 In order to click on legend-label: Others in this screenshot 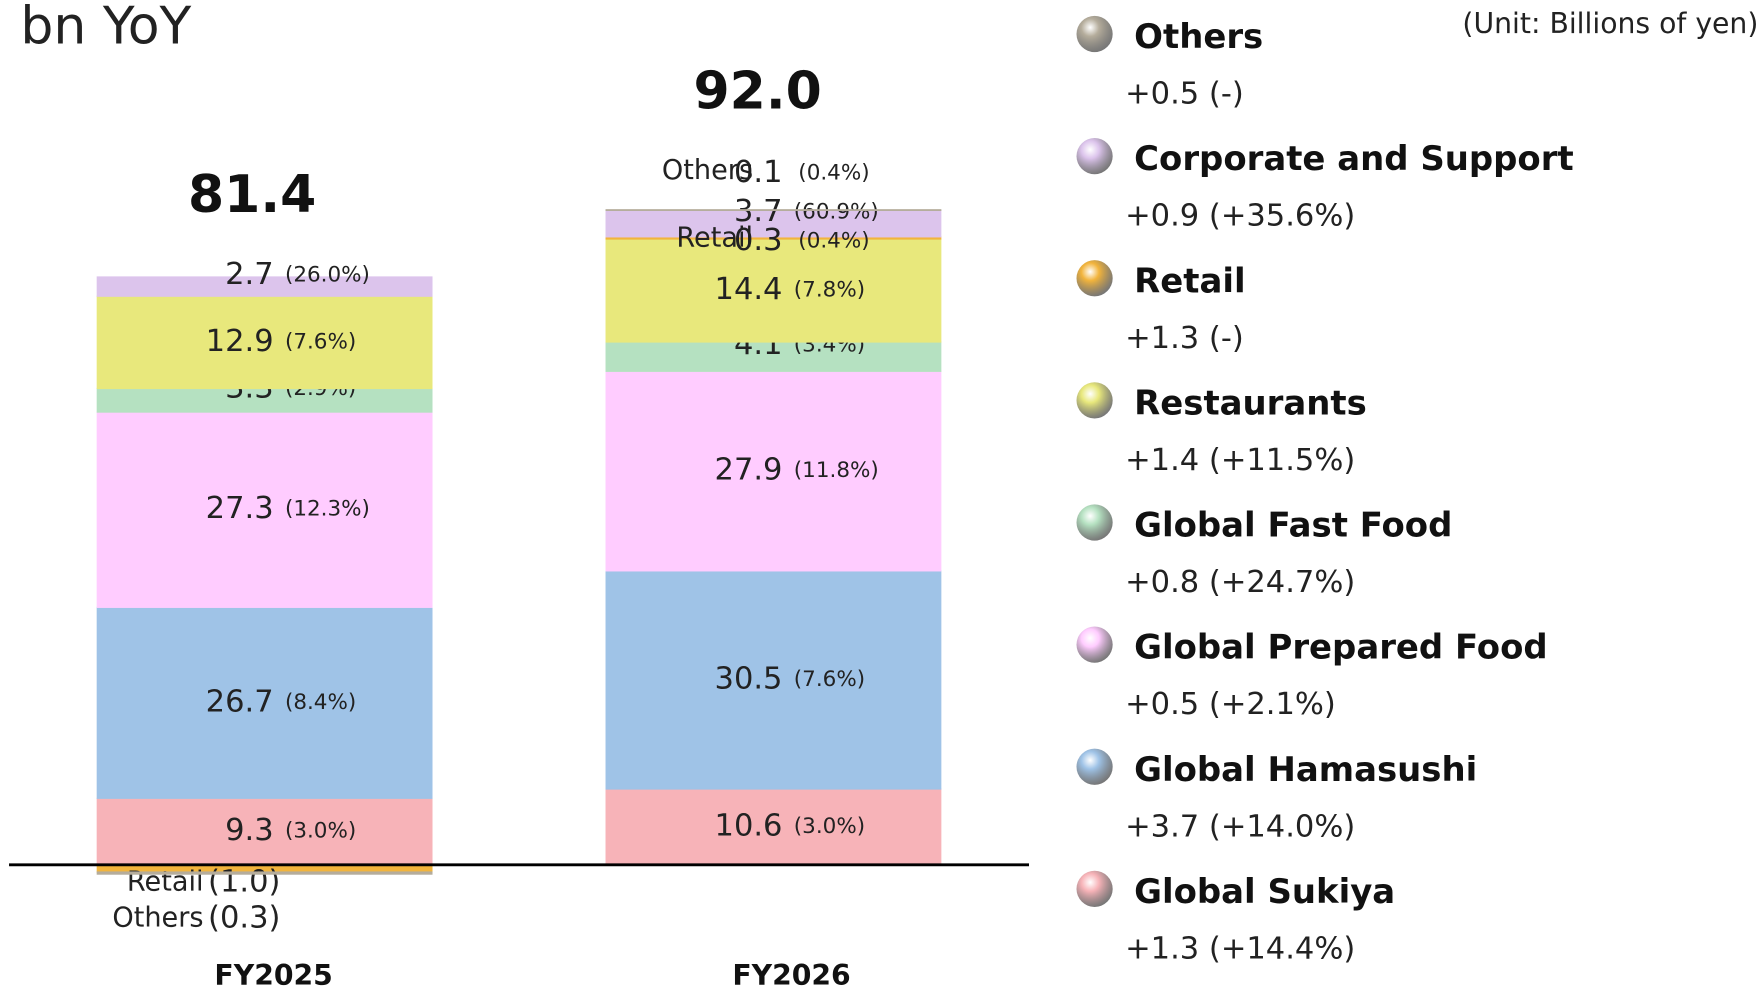, I will do `click(1198, 36)`.